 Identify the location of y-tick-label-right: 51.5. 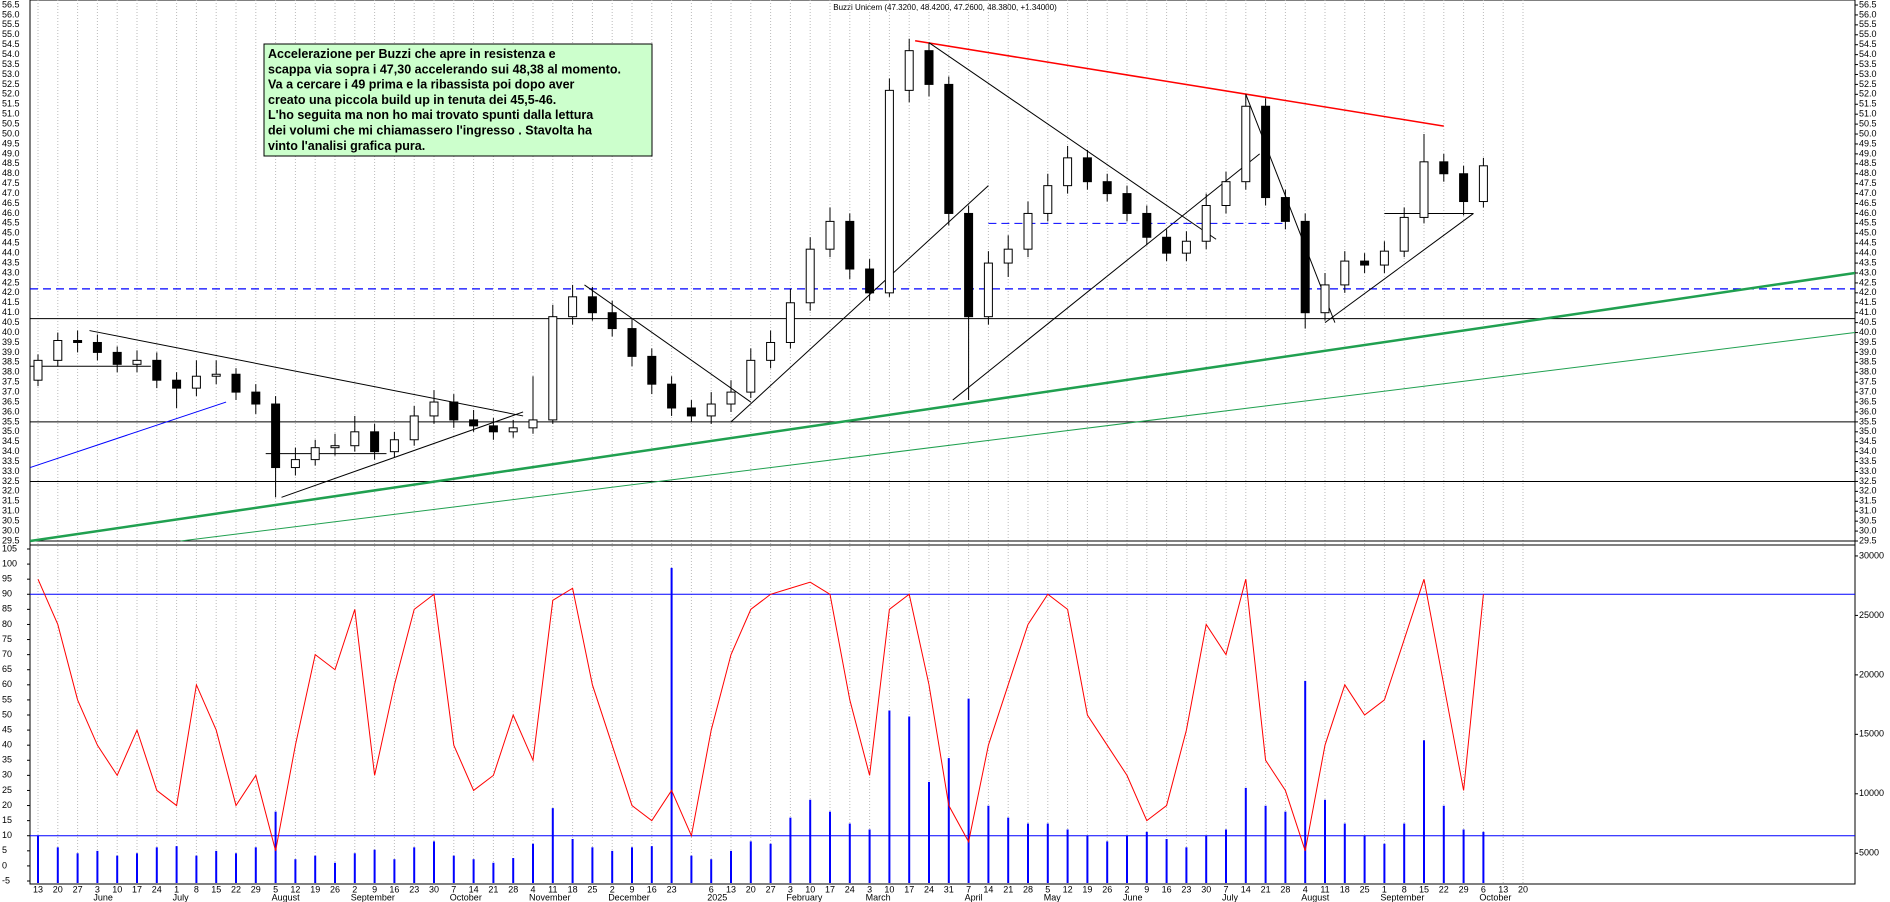
(1868, 104).